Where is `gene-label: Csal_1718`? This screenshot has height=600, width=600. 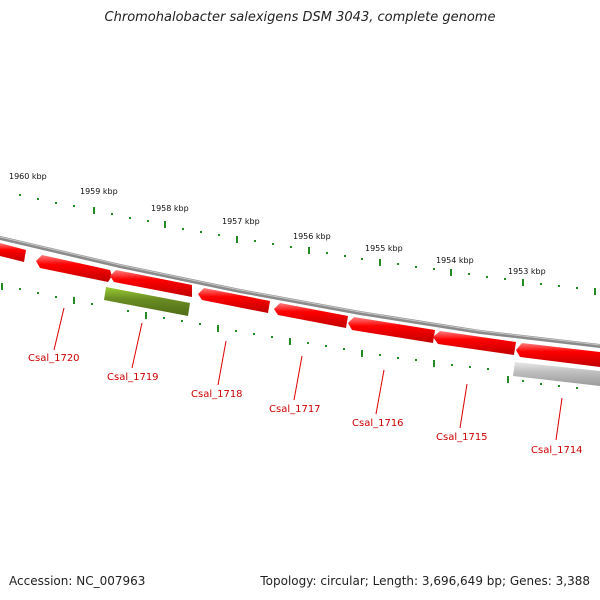
gene-label: Csal_1718 is located at coordinates (217, 394).